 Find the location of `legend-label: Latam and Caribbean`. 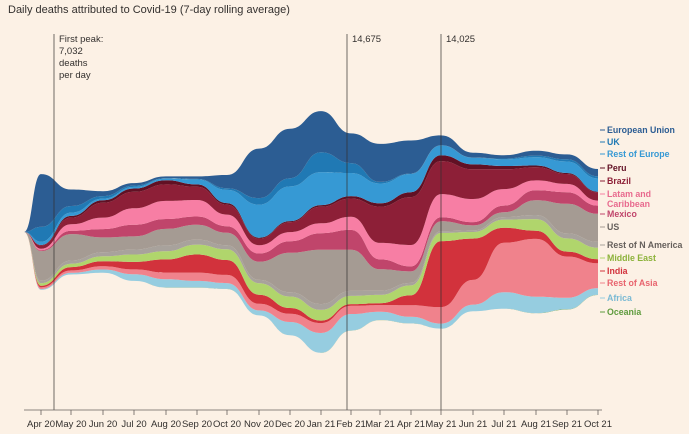

legend-label: Latam and Caribbean is located at coordinates (629, 199).